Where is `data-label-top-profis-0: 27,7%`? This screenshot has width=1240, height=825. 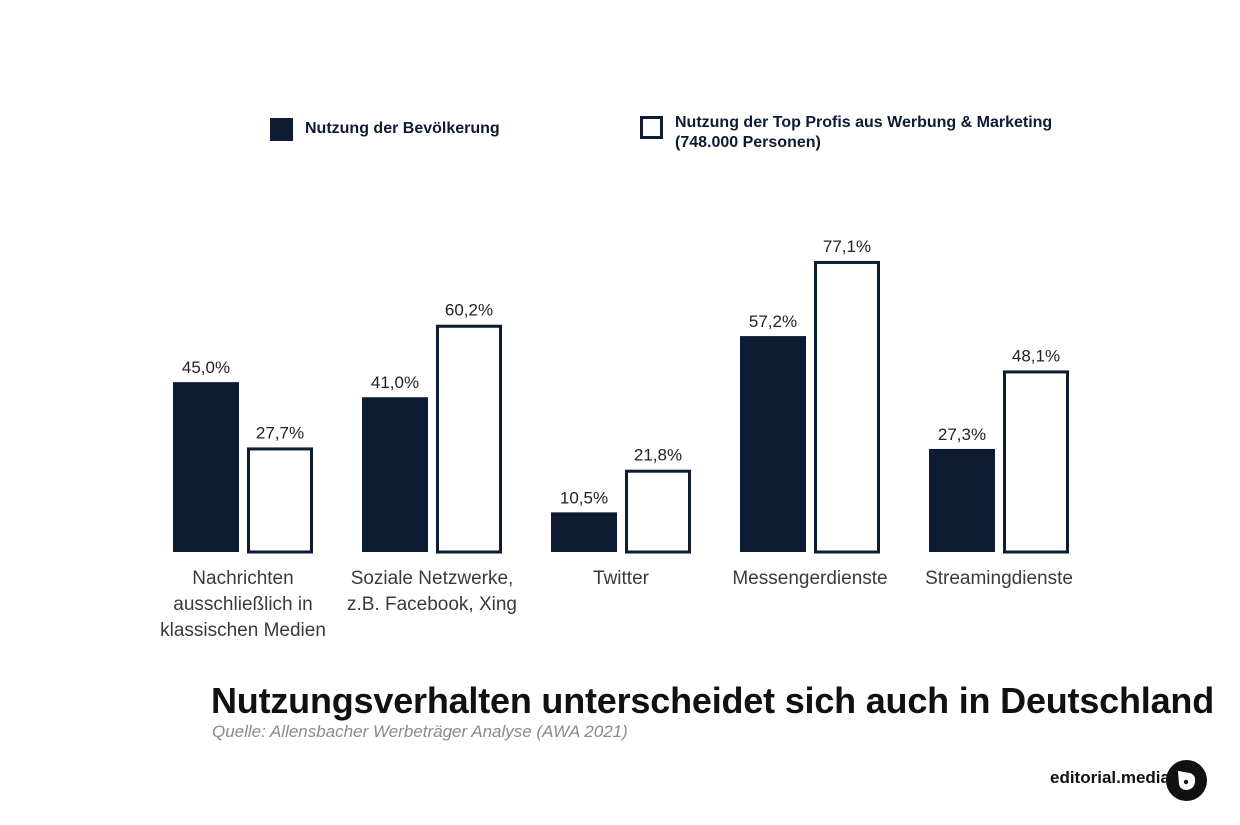 data-label-top-profis-0: 27,7% is located at coordinates (280, 432).